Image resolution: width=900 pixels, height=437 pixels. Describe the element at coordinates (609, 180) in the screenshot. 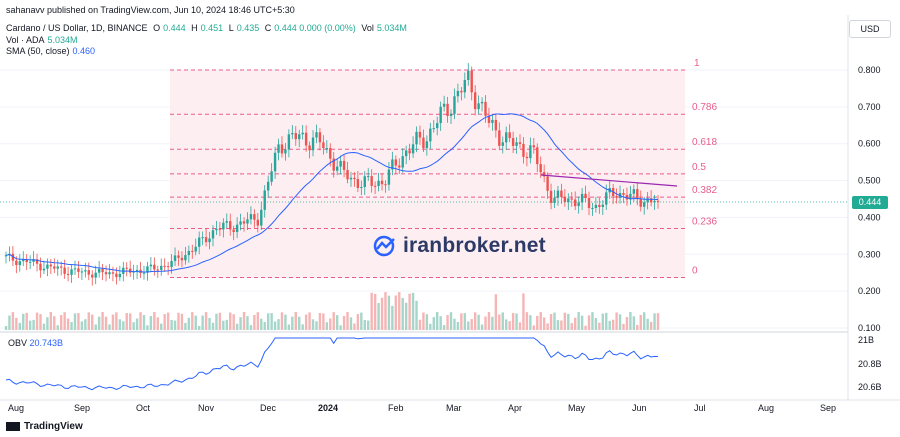

I see `trendline` at that location.